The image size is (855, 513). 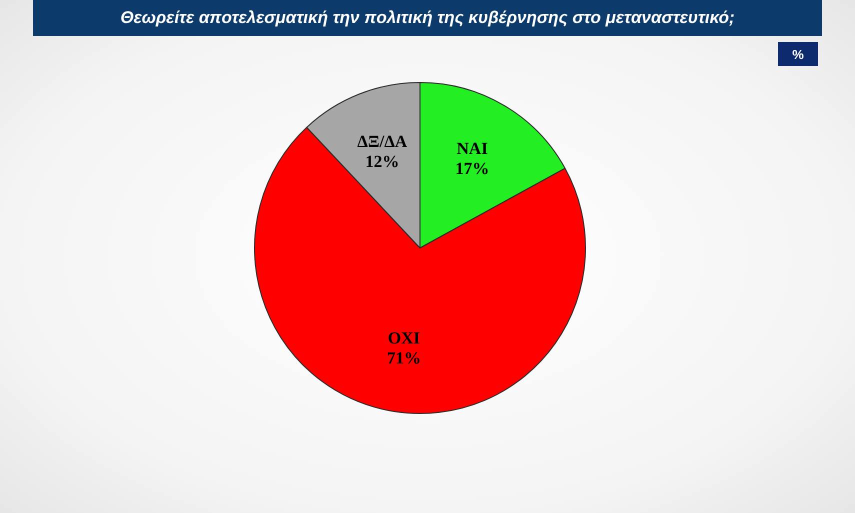 What do you see at coordinates (472, 168) in the screenshot?
I see `data-label: 17%` at bounding box center [472, 168].